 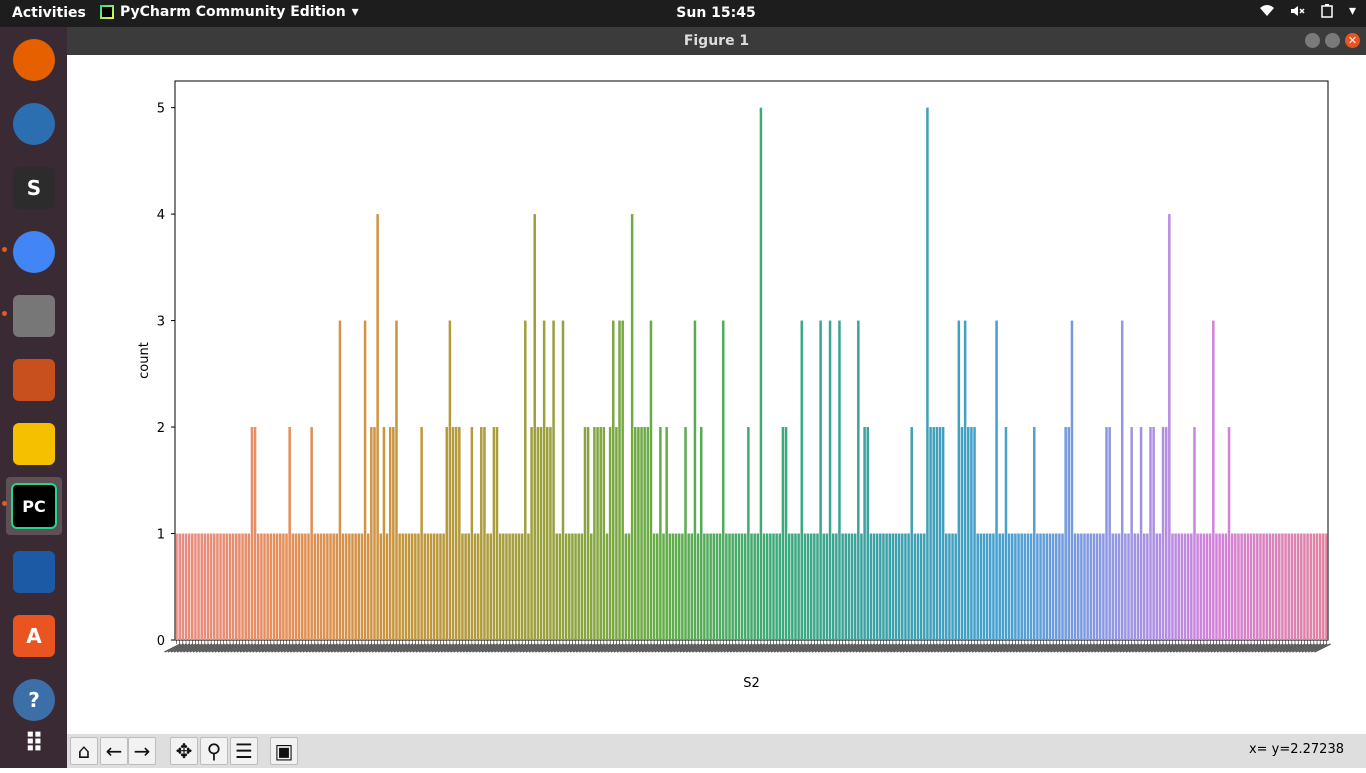 I want to click on configure-subplots-button: ☰, so click(x=244, y=751).